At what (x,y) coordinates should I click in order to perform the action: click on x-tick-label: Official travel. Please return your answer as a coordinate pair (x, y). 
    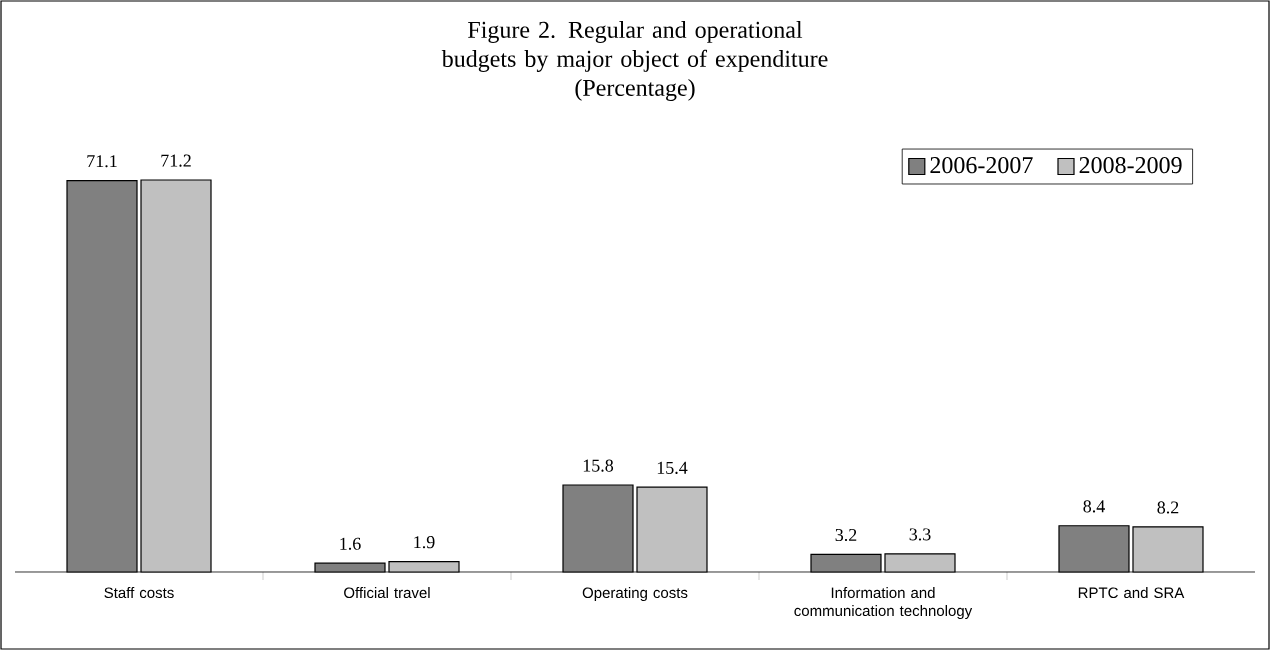
    Looking at the image, I should click on (387, 593).